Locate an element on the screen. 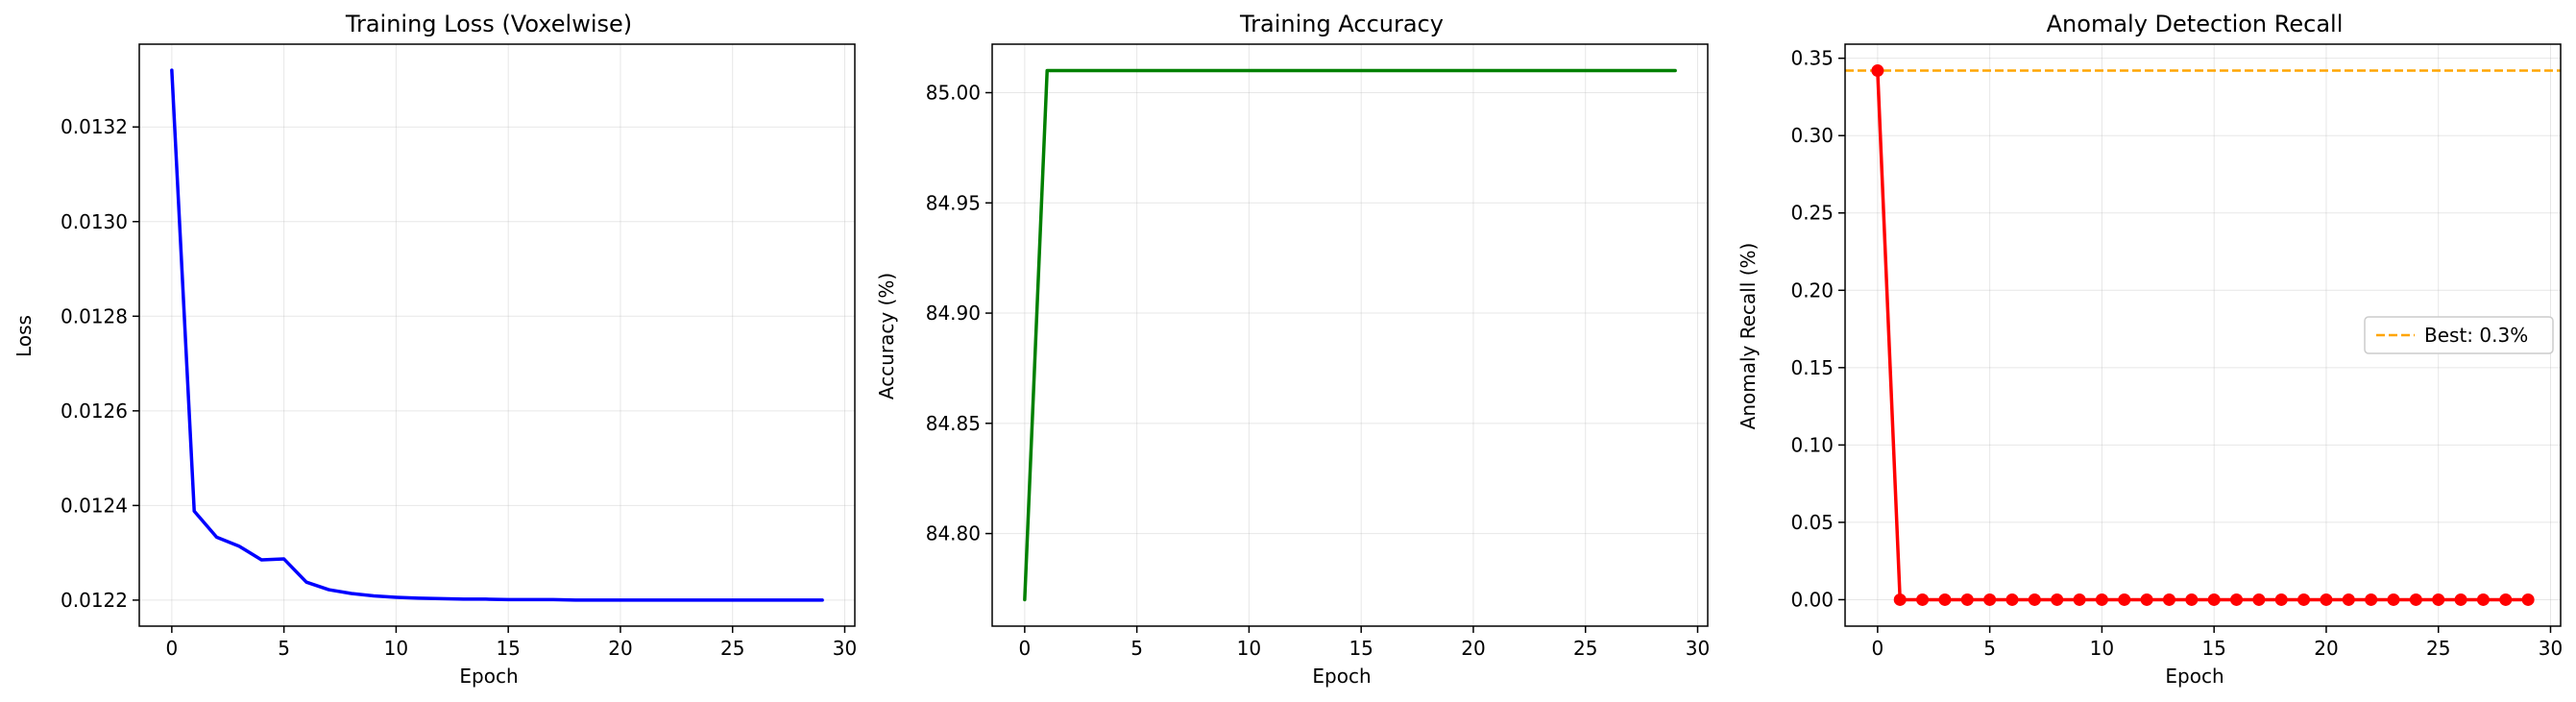  y-tick-label: 0.0128 is located at coordinates (94, 315).